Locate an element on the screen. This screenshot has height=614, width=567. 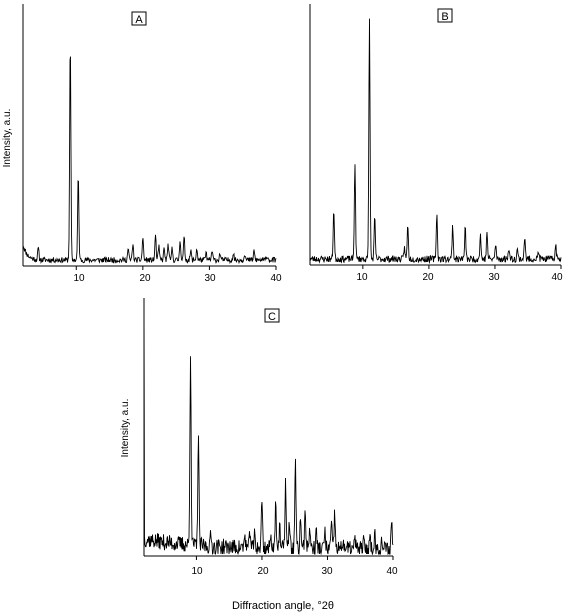
panel-a-tick-label-30: 30 is located at coordinates (210, 278).